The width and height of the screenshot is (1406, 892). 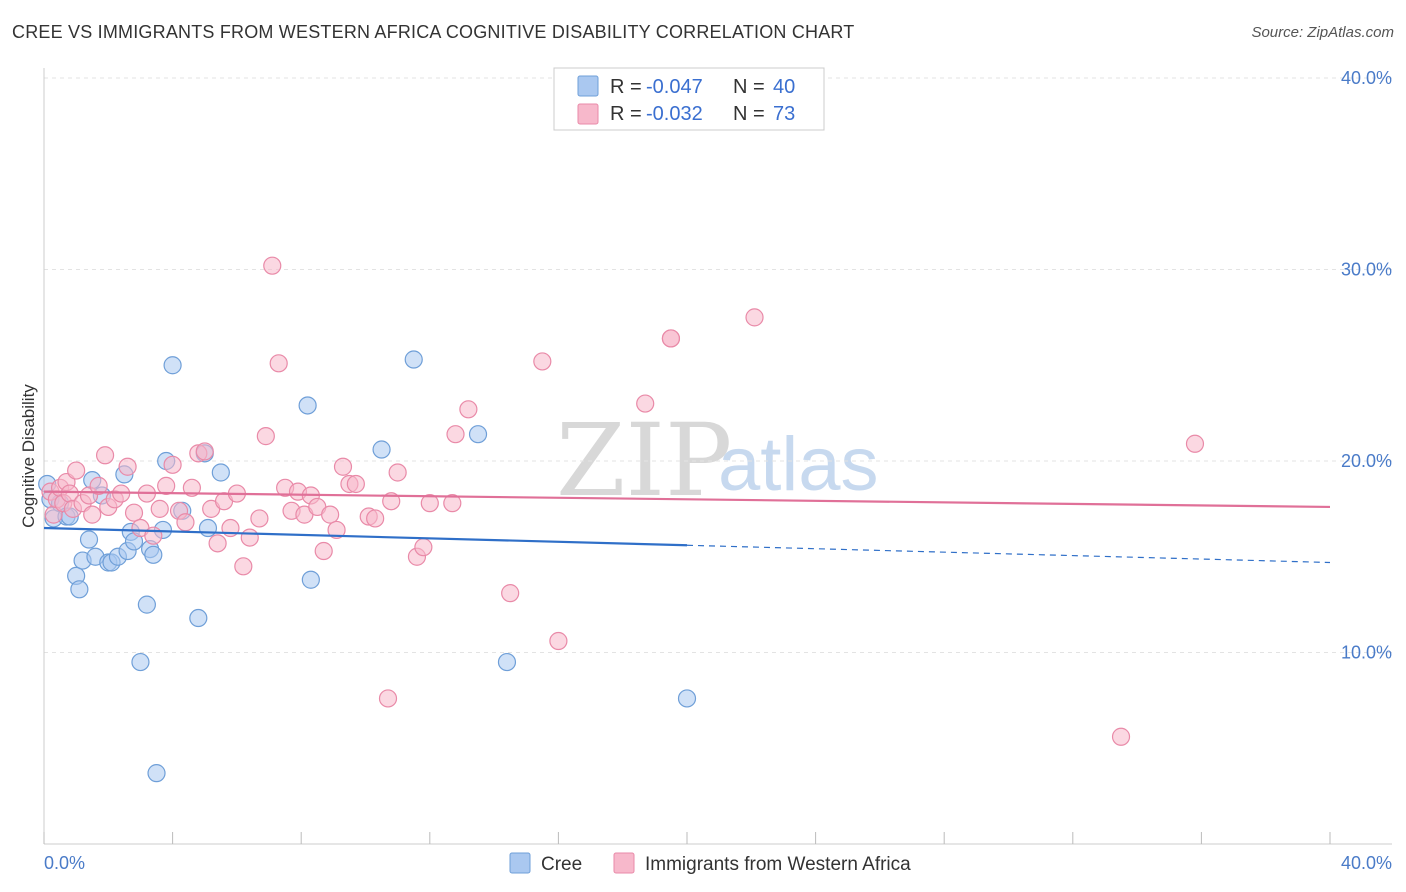 I want to click on legend-swatch-cree, so click(x=588, y=86).